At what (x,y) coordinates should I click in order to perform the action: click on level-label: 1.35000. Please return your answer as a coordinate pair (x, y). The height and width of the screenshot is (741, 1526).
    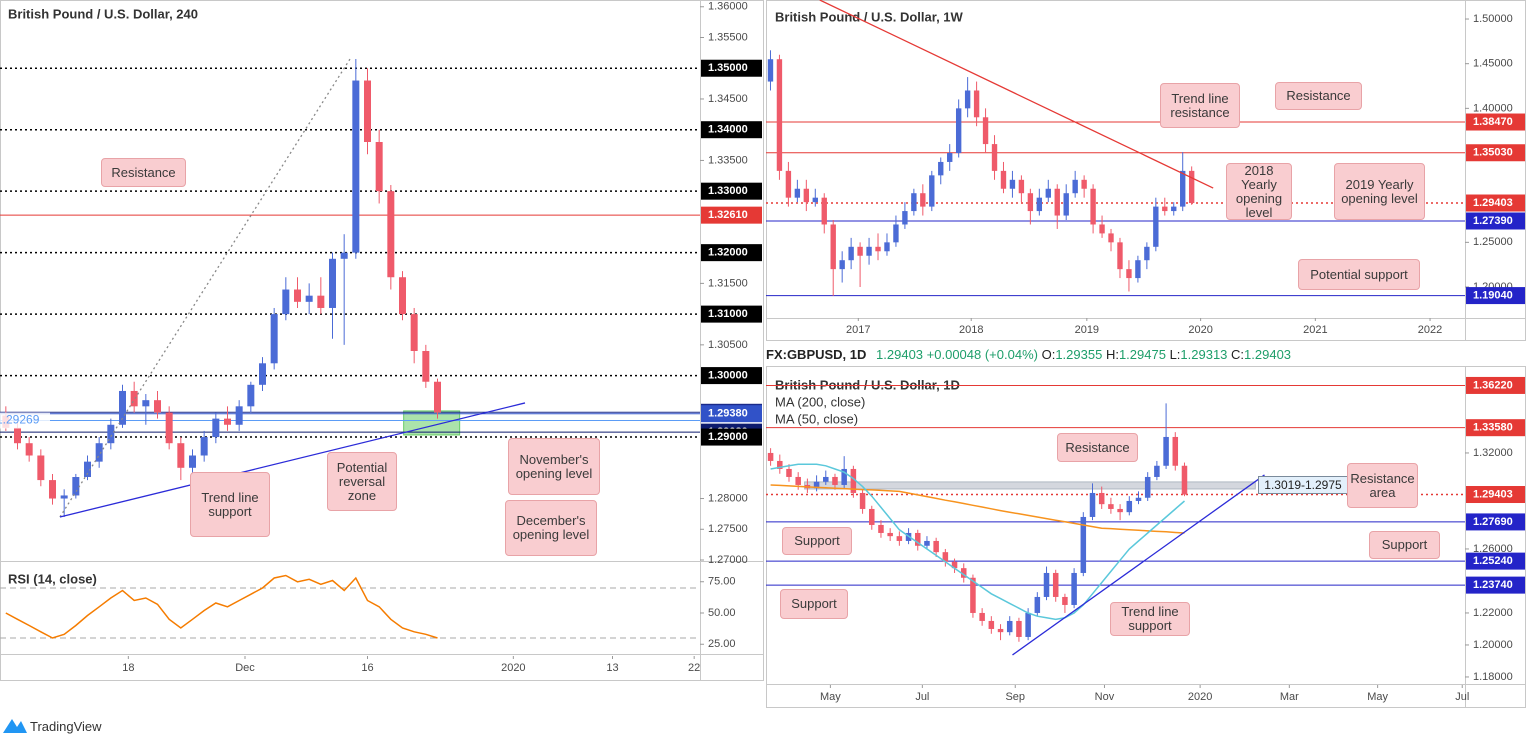
    Looking at the image, I should click on (728, 68).